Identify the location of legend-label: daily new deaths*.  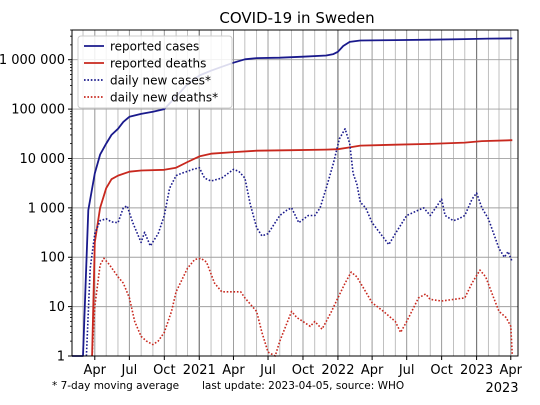
(164, 98).